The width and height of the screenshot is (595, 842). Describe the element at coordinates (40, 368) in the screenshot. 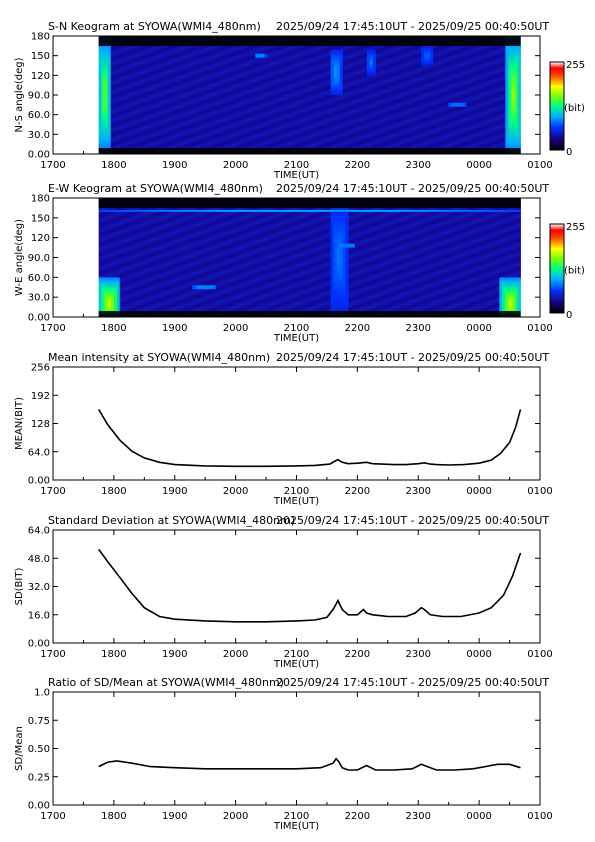

I see `y-tick-label: 256` at that location.